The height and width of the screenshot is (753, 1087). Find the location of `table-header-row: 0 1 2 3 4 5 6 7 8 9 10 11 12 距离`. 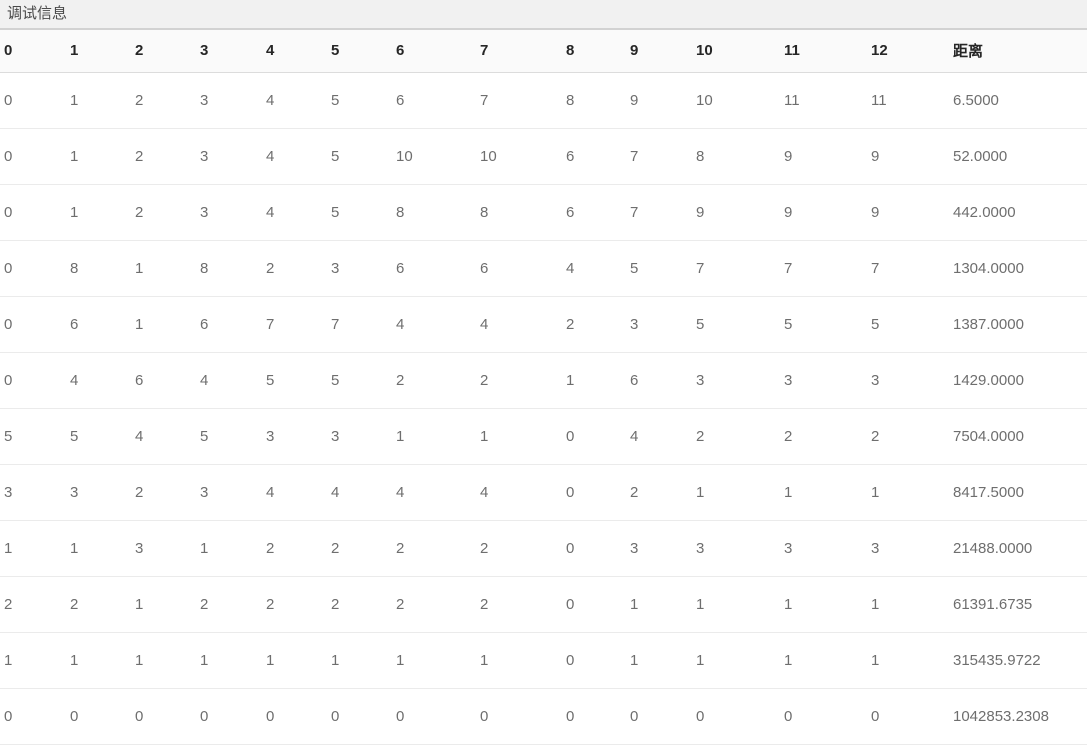

table-header-row: 0 1 2 3 4 5 6 7 8 9 10 11 12 距离 is located at coordinates (543, 51).